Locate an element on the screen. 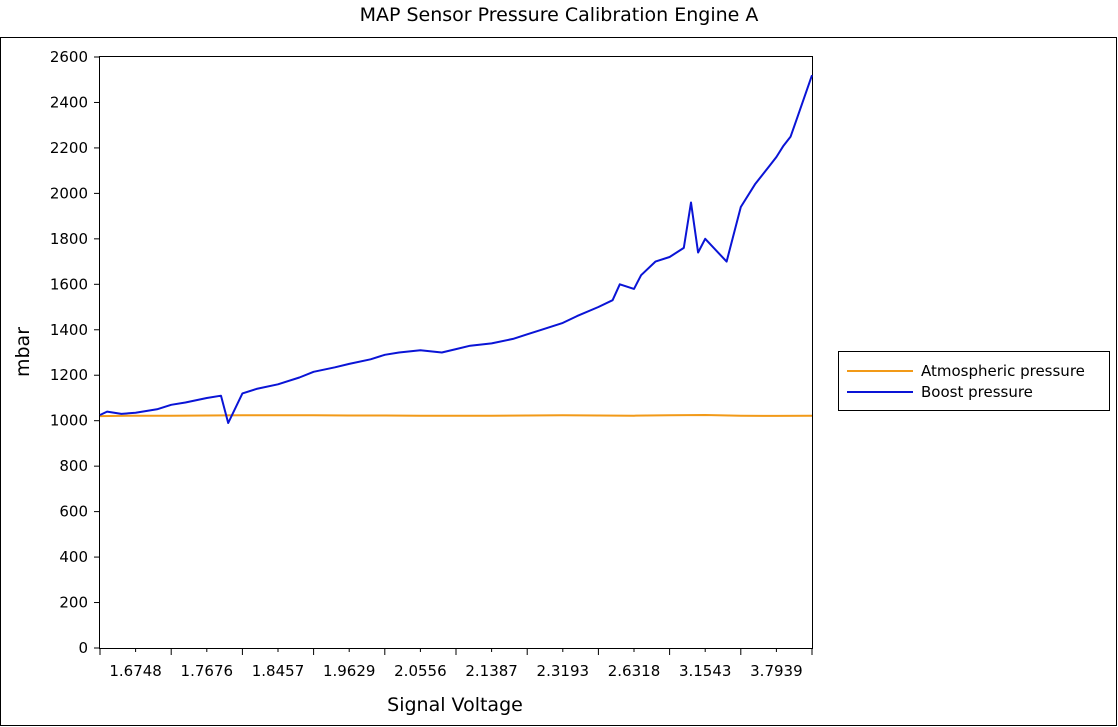 This screenshot has height=727, width=1118. x-tick-label: 3.1543 is located at coordinates (705, 671).